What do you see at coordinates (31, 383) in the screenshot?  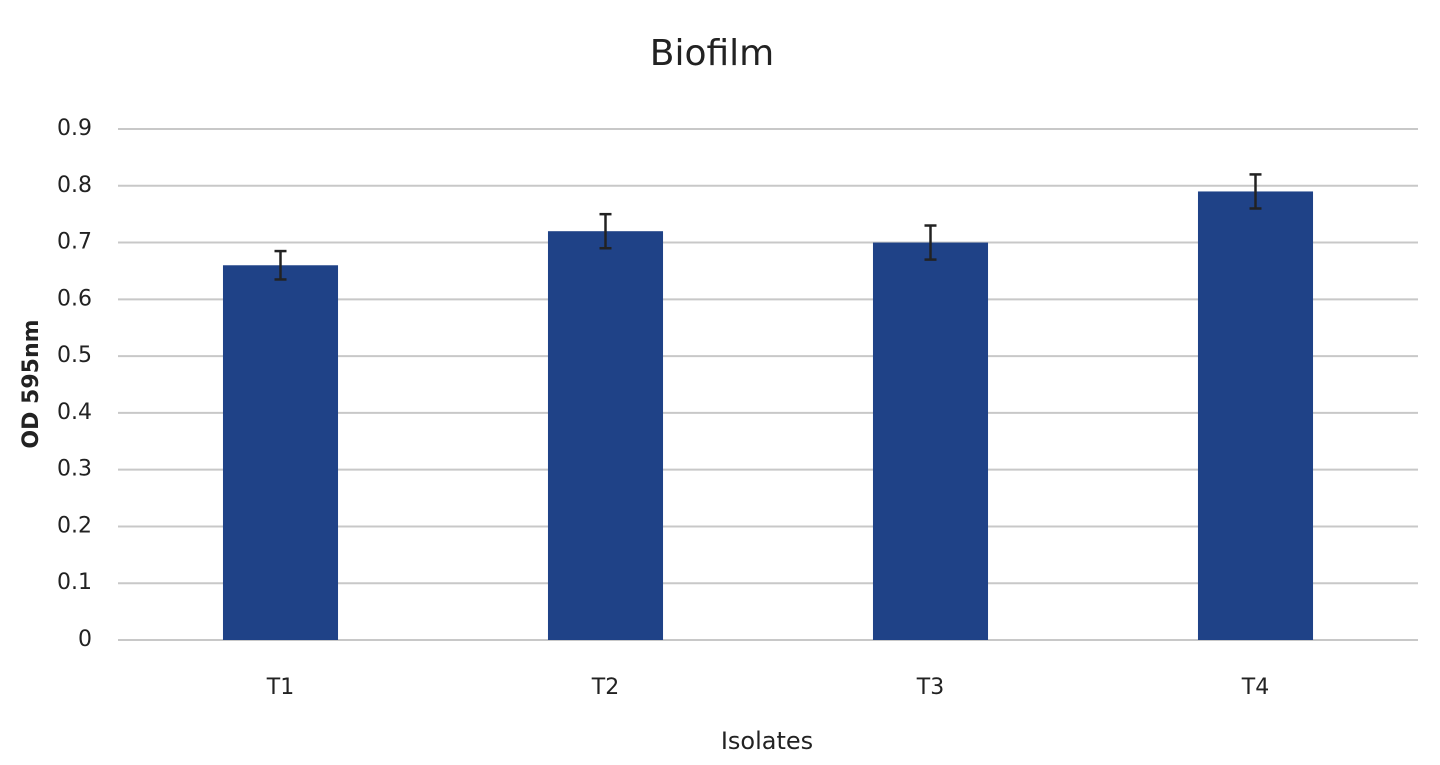 I see `y-axis-title: OD 595nm` at bounding box center [31, 383].